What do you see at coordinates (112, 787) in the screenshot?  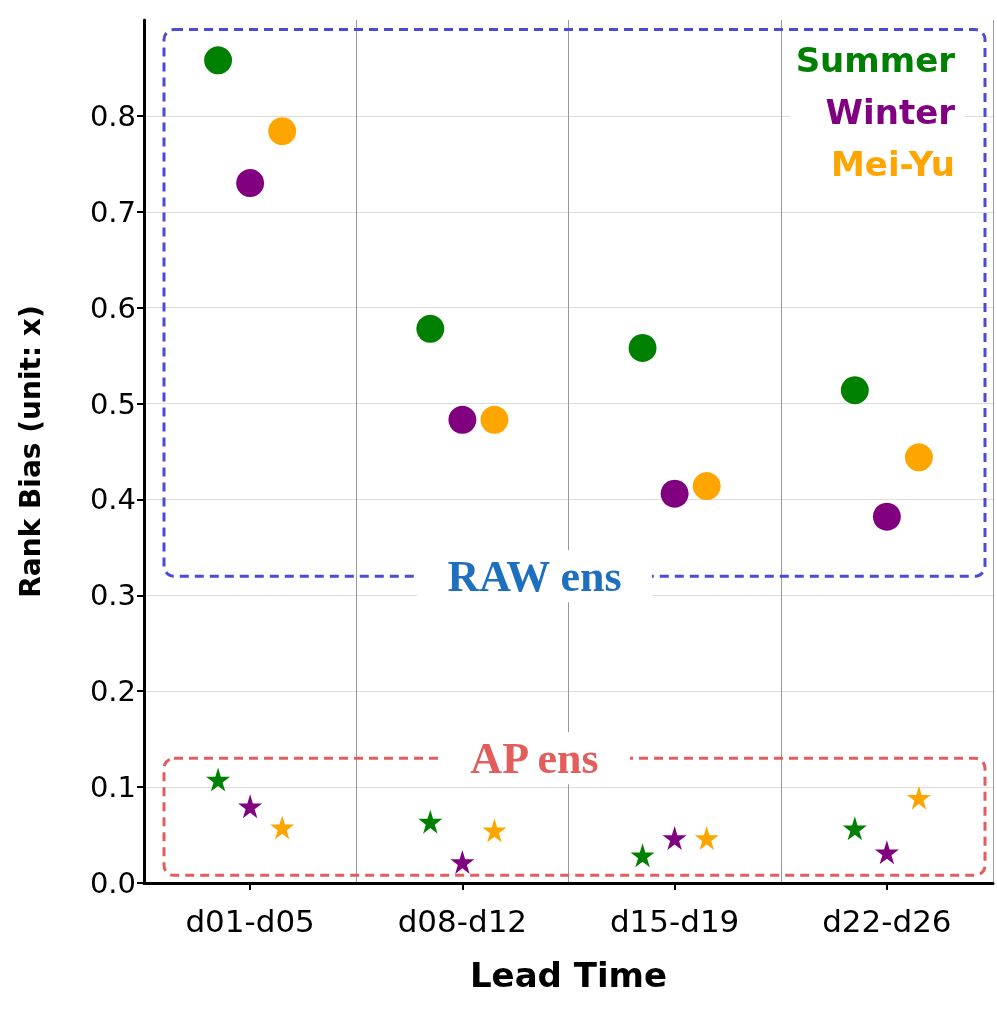 I see `y-tick-label: 0.1` at bounding box center [112, 787].